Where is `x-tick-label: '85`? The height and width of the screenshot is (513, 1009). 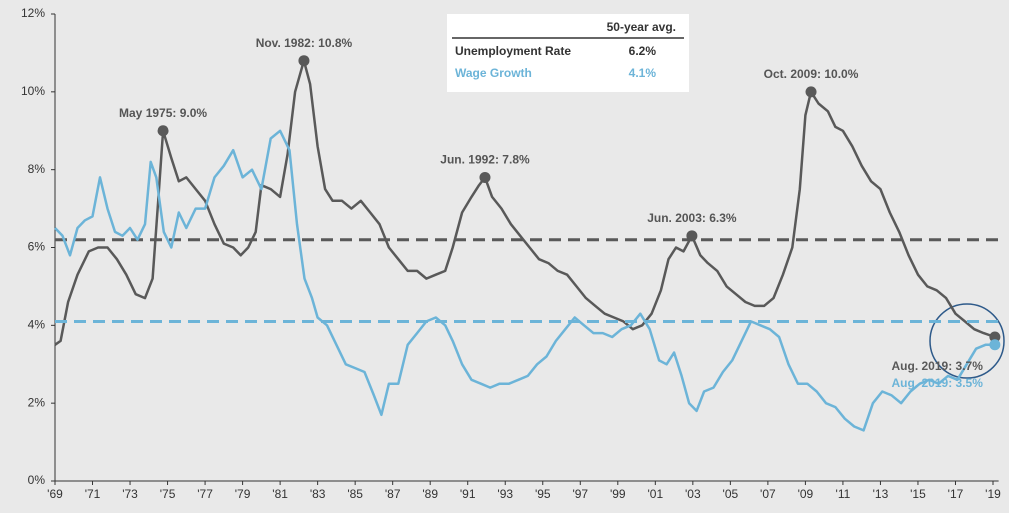
x-tick-label: '85 is located at coordinates (355, 494).